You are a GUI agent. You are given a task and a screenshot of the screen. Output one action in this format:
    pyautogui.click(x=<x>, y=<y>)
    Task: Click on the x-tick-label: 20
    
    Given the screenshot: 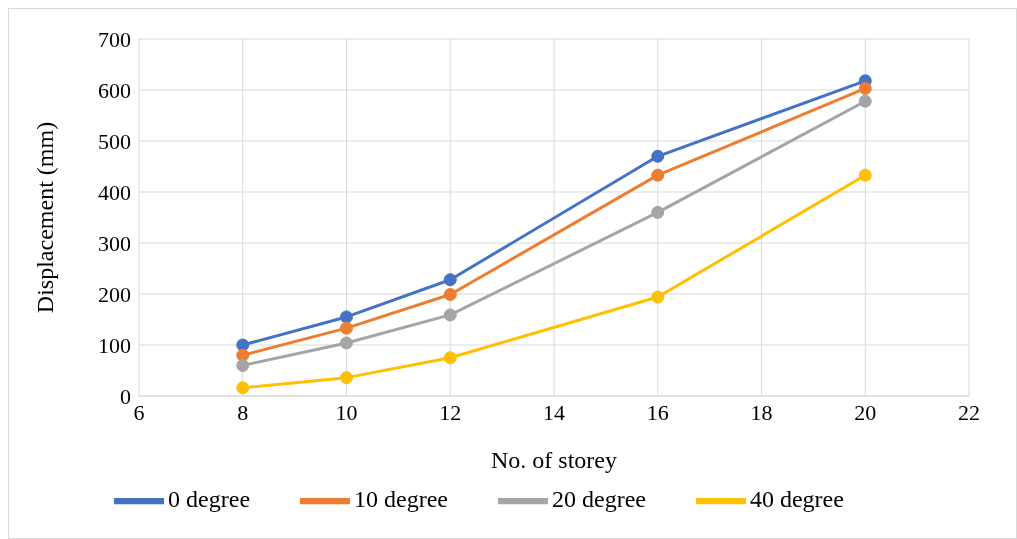 What is the action you would take?
    pyautogui.click(x=865, y=412)
    